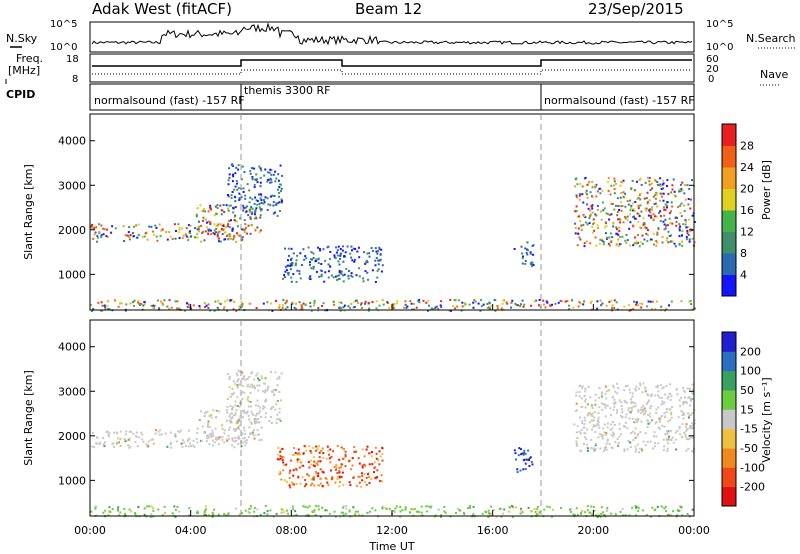 The width and height of the screenshot is (800, 554). What do you see at coordinates (729, 361) in the screenshot?
I see `velocity-colorbar-segment` at bounding box center [729, 361].